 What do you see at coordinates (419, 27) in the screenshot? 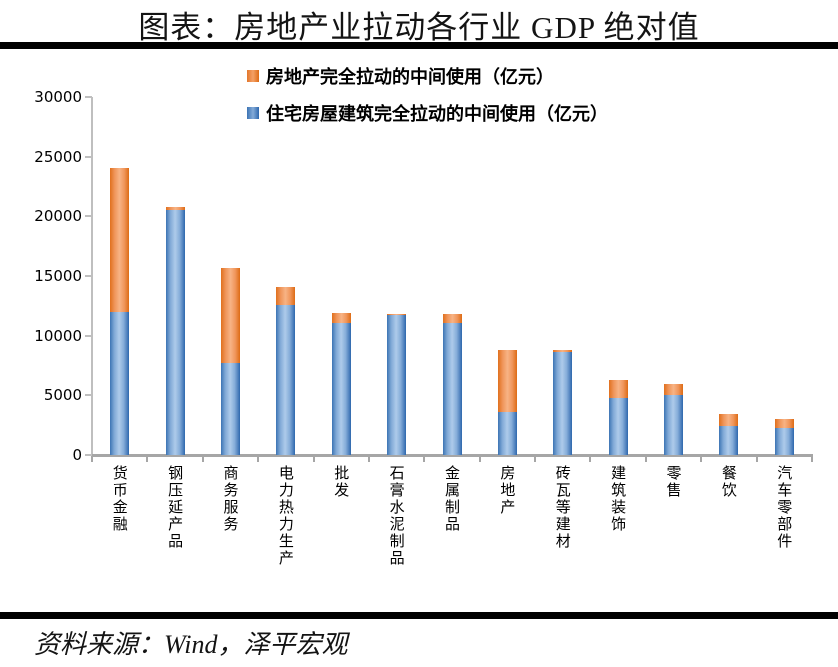
I see `page-title: 图表：房地产业拉动各行业 GDP 绝对值` at bounding box center [419, 27].